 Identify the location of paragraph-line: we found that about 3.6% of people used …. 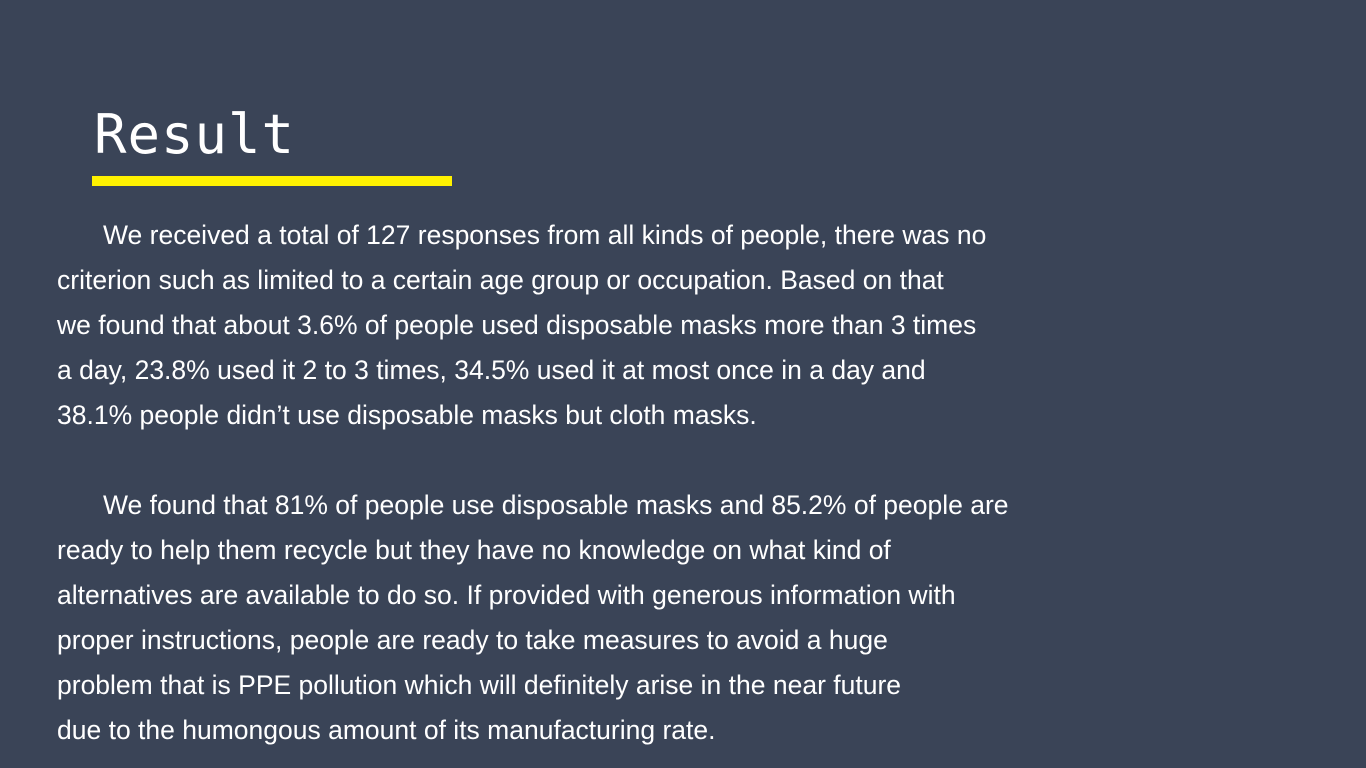
(517, 325).